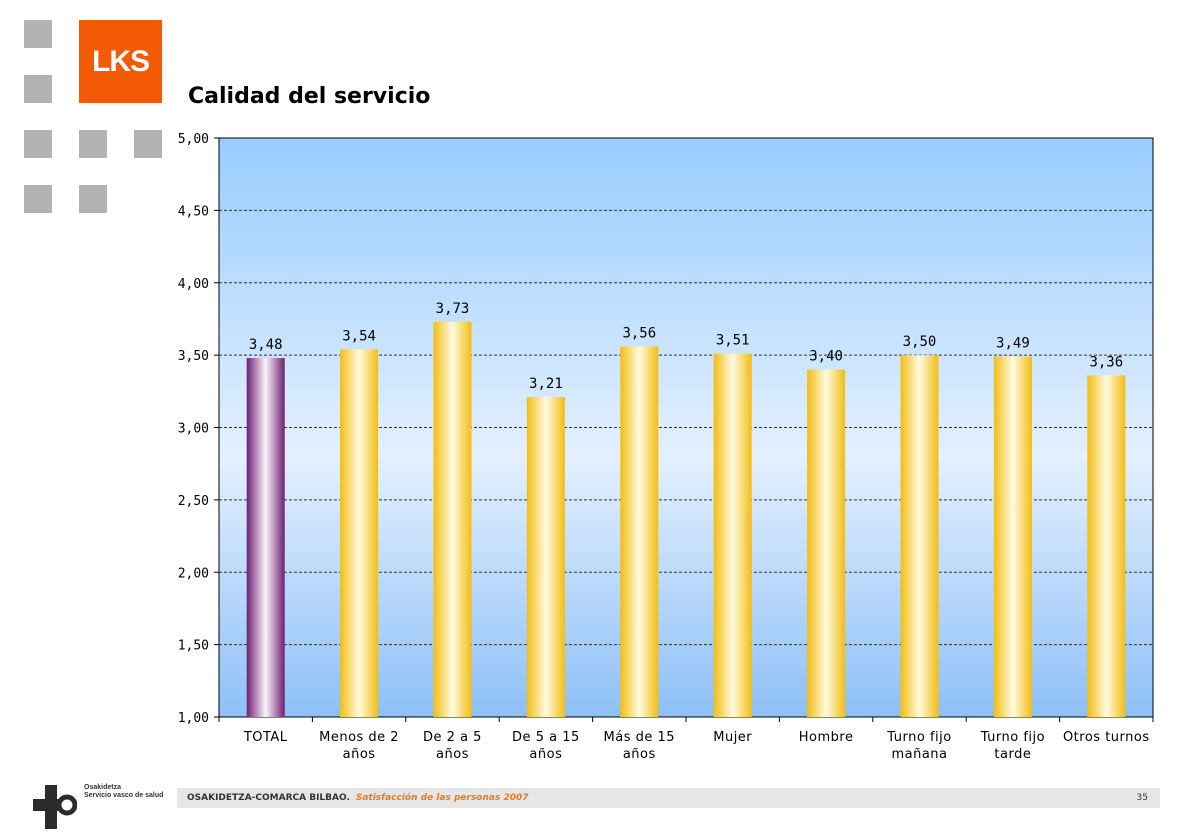  I want to click on x-category-label: Hombre, so click(826, 737).